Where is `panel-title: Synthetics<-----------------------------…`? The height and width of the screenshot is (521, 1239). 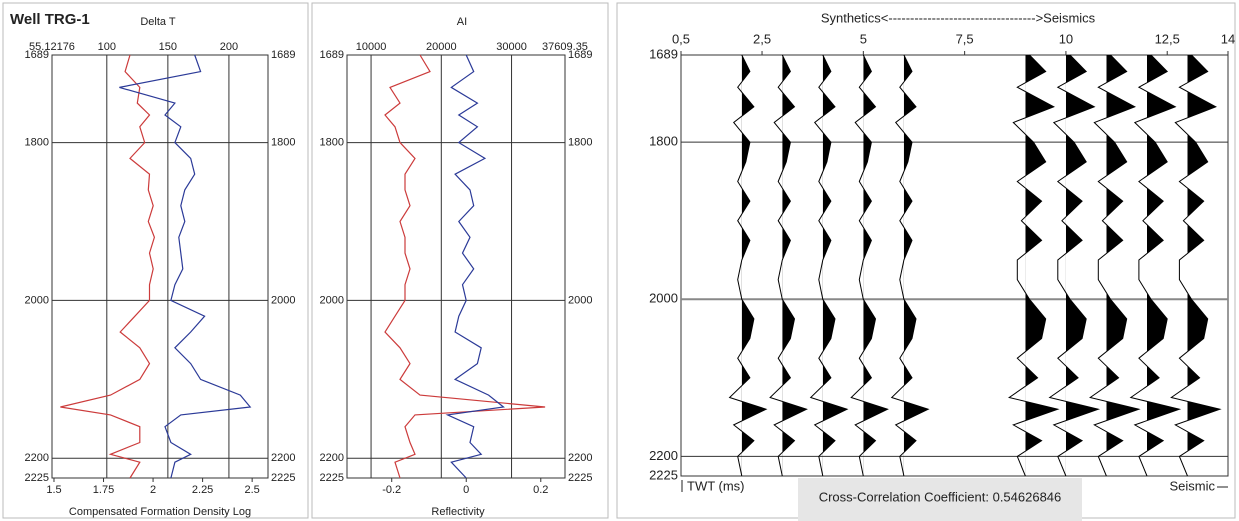 panel-title: Synthetics<-----------------------------… is located at coordinates (958, 17).